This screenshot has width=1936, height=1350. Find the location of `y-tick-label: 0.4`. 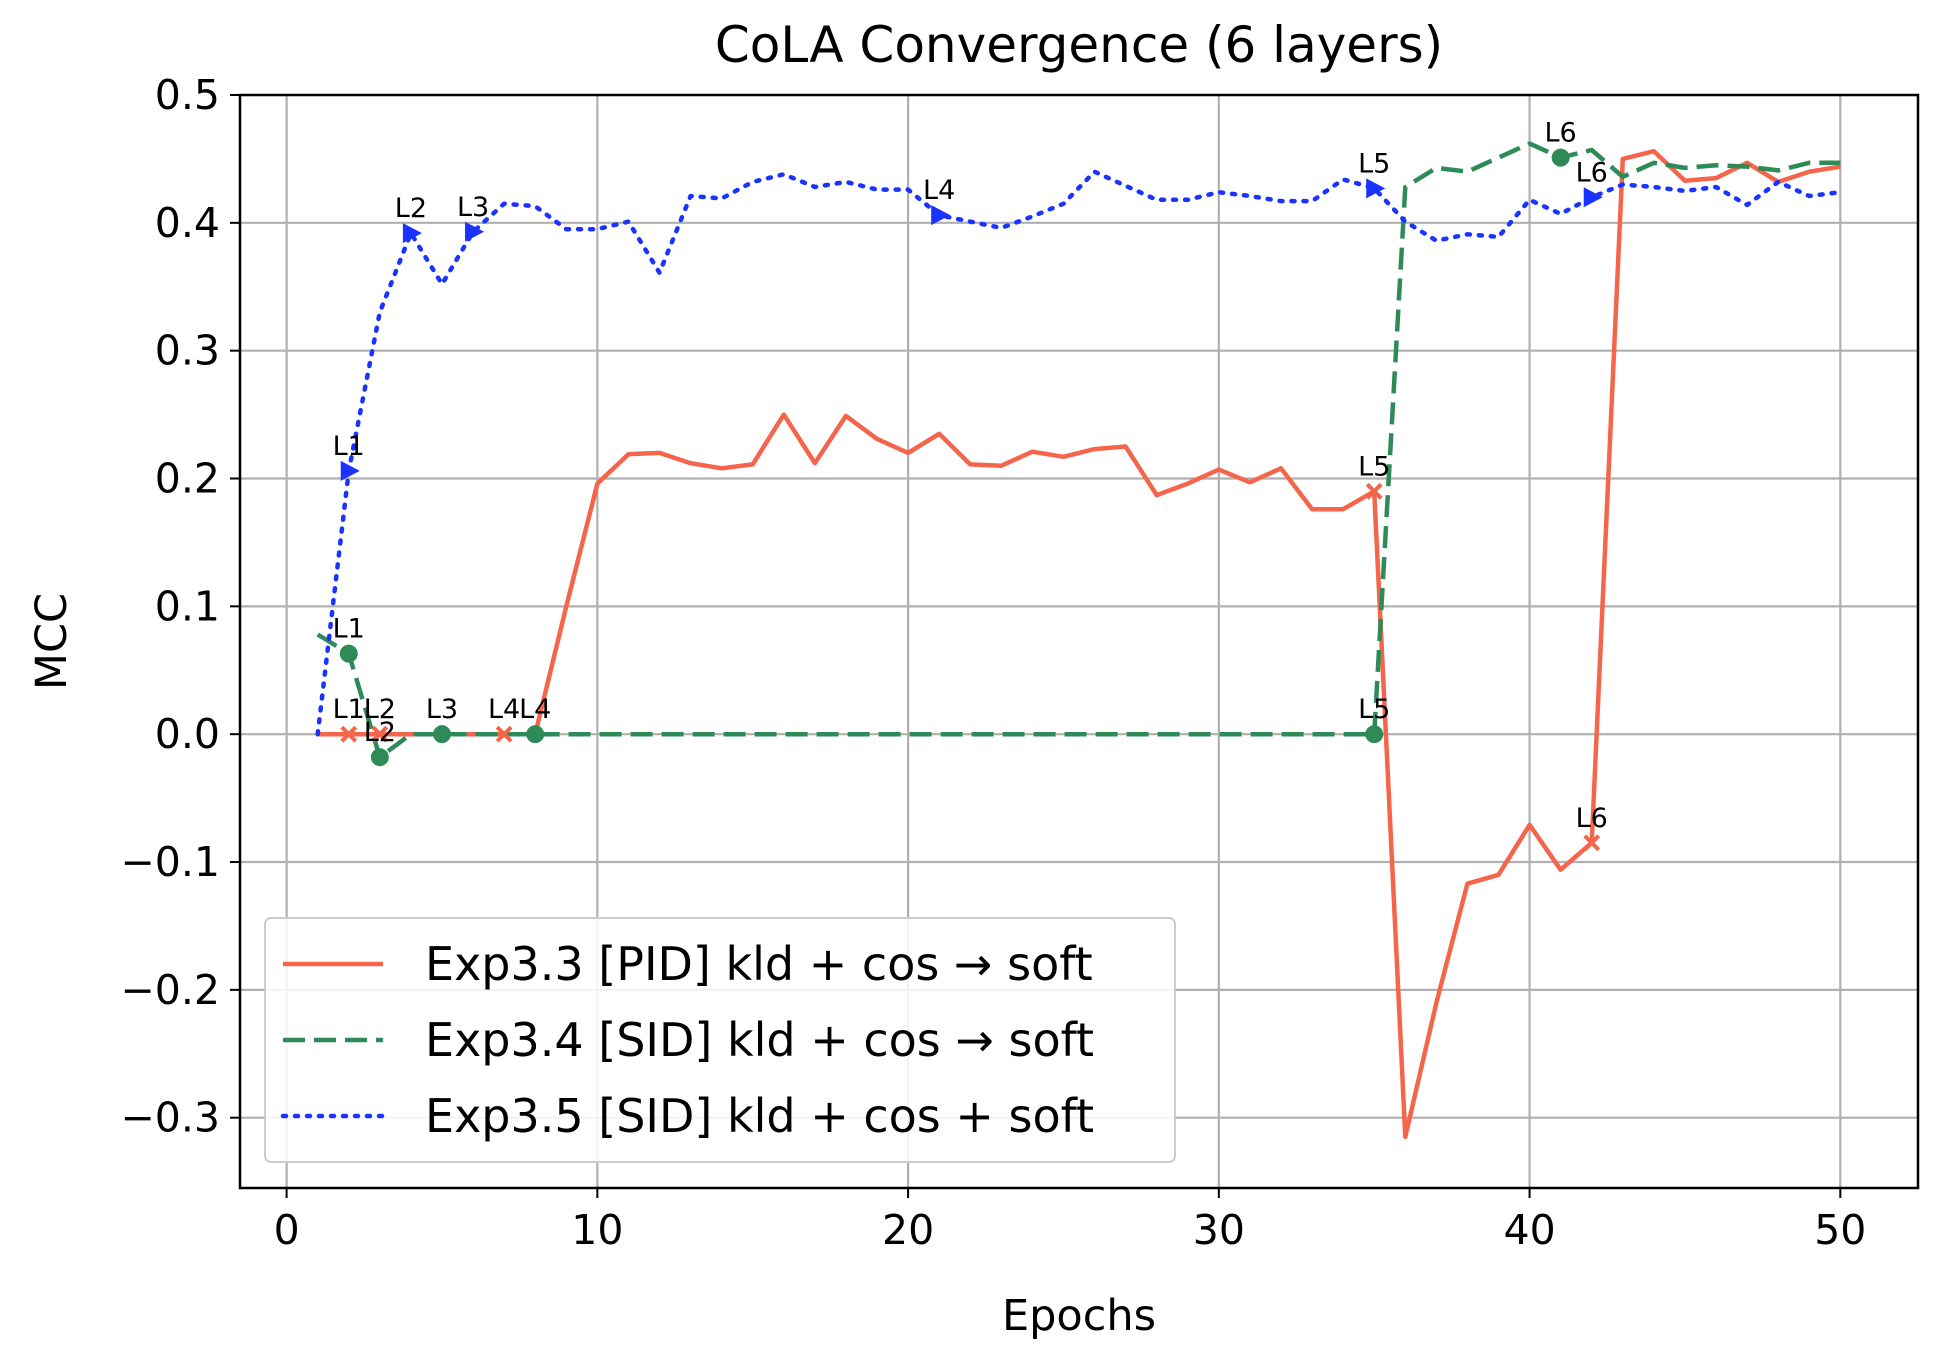

y-tick-label: 0.4 is located at coordinates (187, 223).